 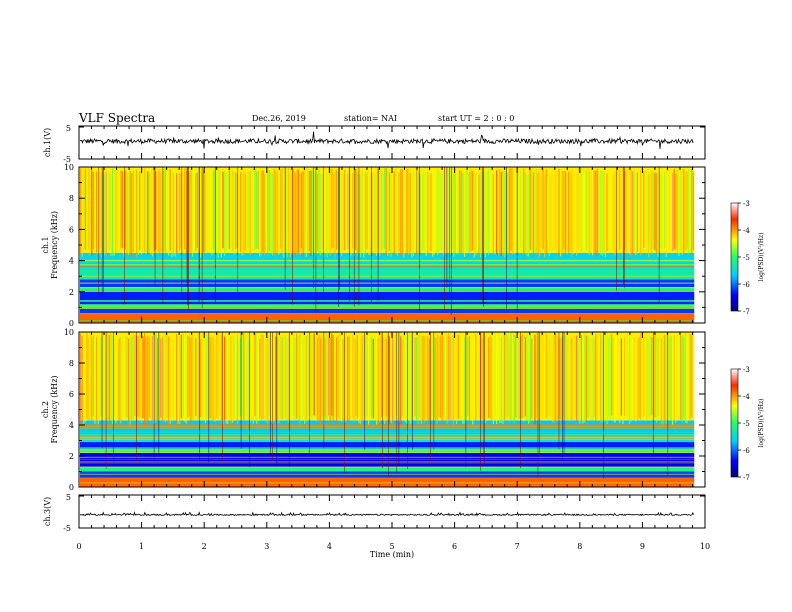 I want to click on ch1-spectrogram-colorbar-tick-label: -4, so click(x=746, y=231).